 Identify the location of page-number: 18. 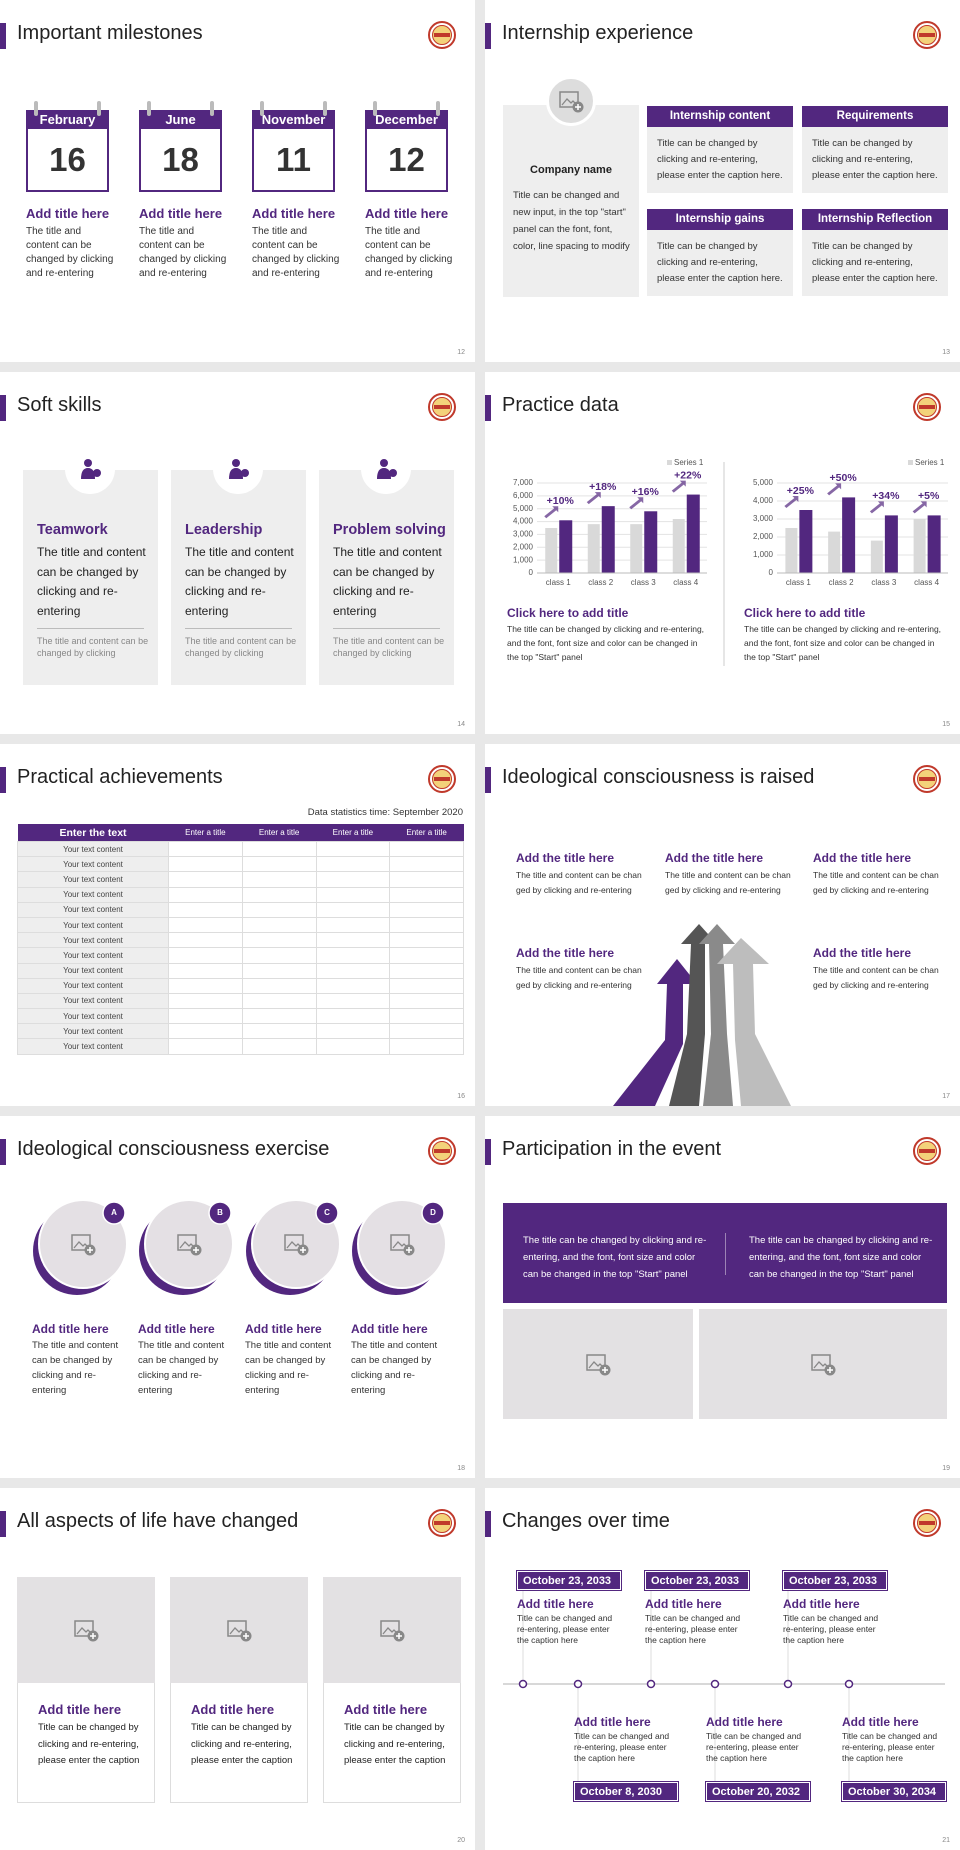
(461, 1468).